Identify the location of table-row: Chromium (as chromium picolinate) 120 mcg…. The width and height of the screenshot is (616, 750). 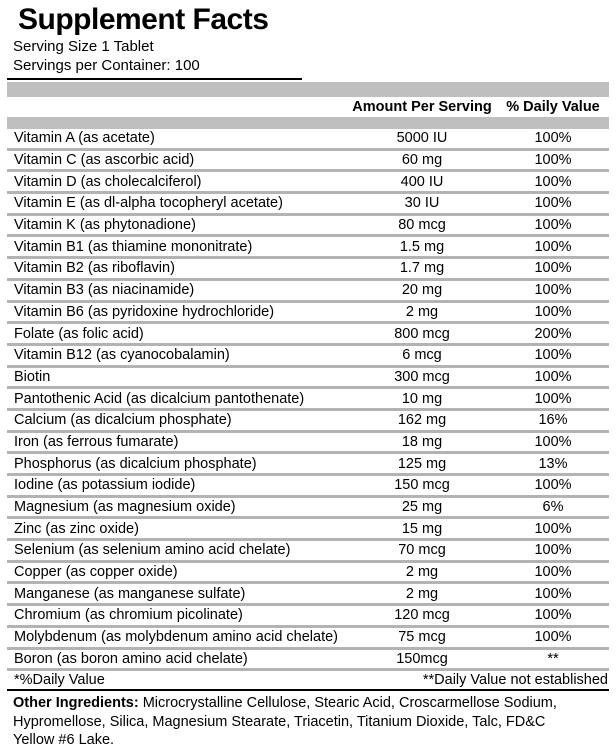
(308, 617).